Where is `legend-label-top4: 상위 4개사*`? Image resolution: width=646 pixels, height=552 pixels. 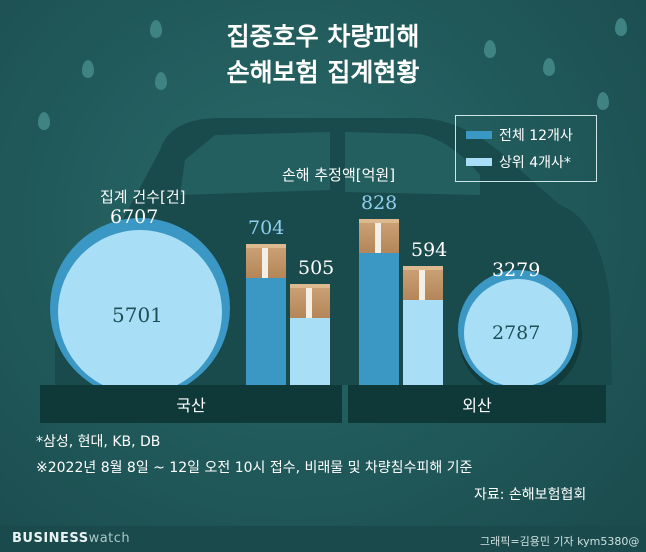 legend-label-top4: 상위 4개사* is located at coordinates (535, 163).